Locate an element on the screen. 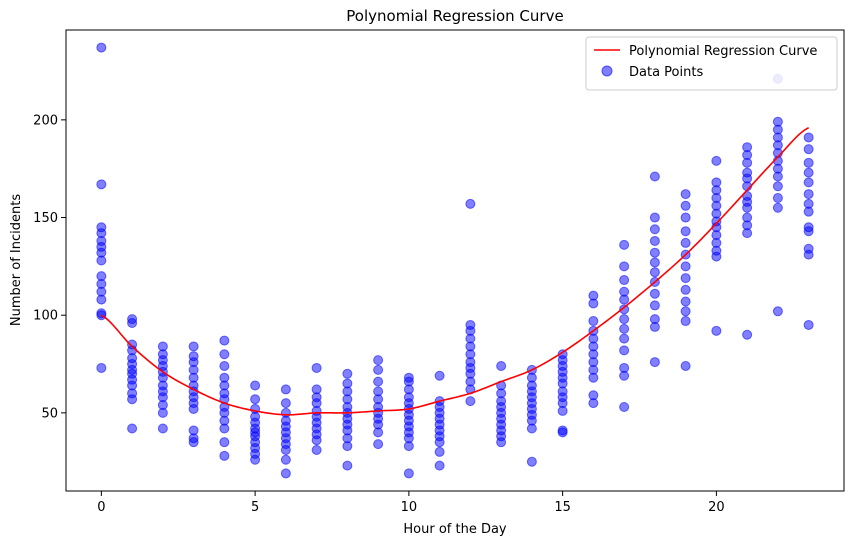  x-tick-label: 10 is located at coordinates (409, 507).